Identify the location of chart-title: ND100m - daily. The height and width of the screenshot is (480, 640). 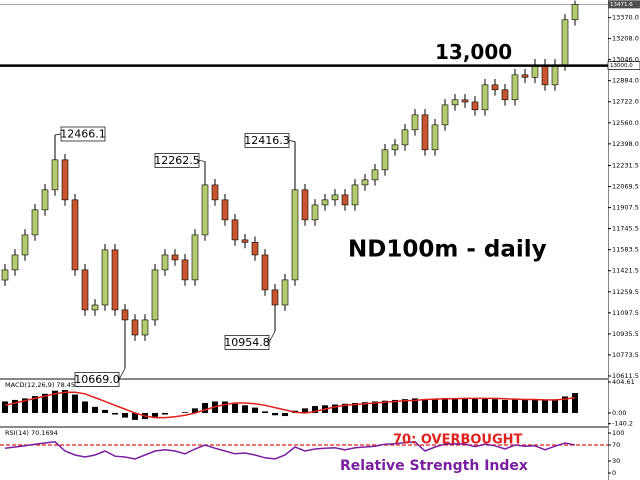
(447, 250).